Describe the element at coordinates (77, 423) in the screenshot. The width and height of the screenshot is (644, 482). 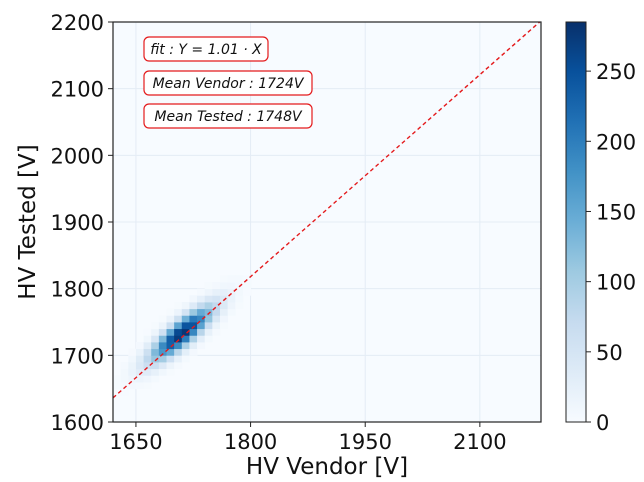
I see `y-tick-label: 1600` at that location.